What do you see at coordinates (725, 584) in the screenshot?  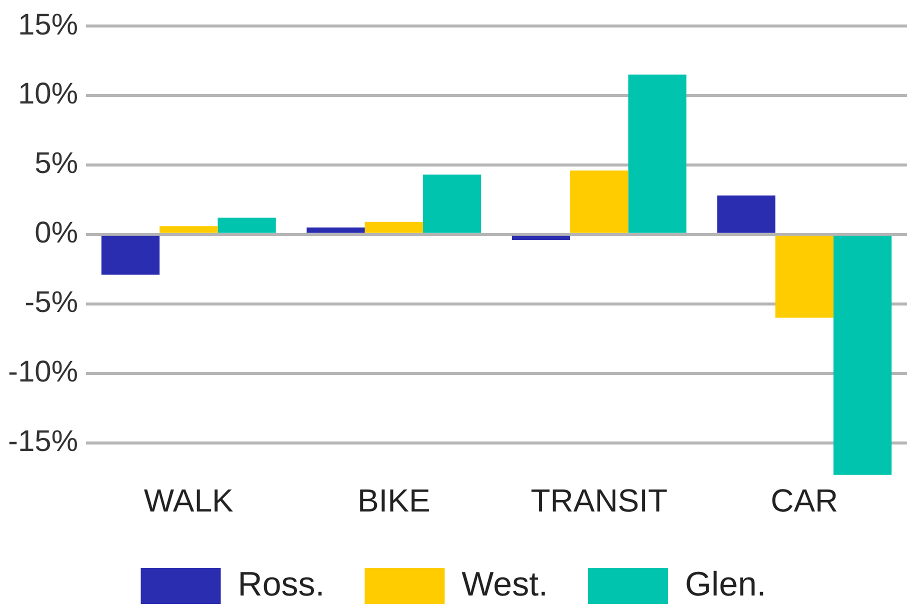 I see `legend-label: Glen.` at bounding box center [725, 584].